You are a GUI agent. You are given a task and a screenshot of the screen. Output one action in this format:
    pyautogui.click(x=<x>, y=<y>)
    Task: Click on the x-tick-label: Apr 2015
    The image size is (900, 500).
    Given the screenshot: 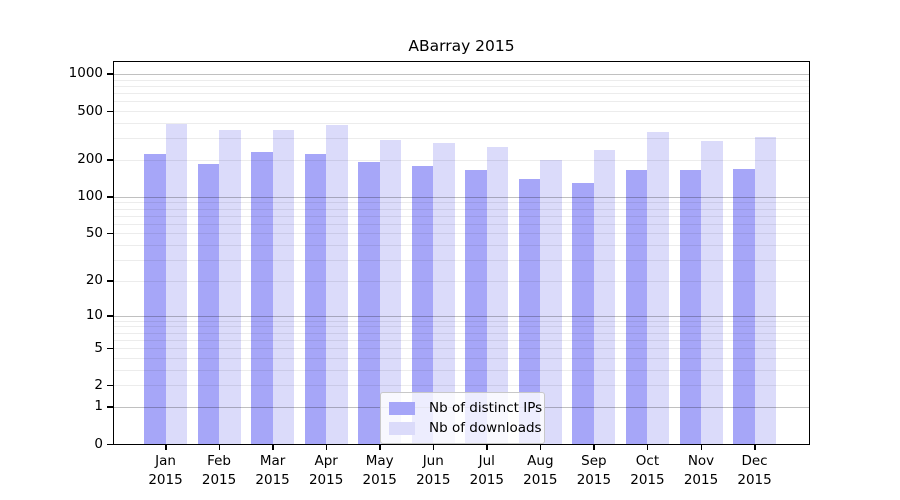 What is the action you would take?
    pyautogui.click(x=326, y=471)
    